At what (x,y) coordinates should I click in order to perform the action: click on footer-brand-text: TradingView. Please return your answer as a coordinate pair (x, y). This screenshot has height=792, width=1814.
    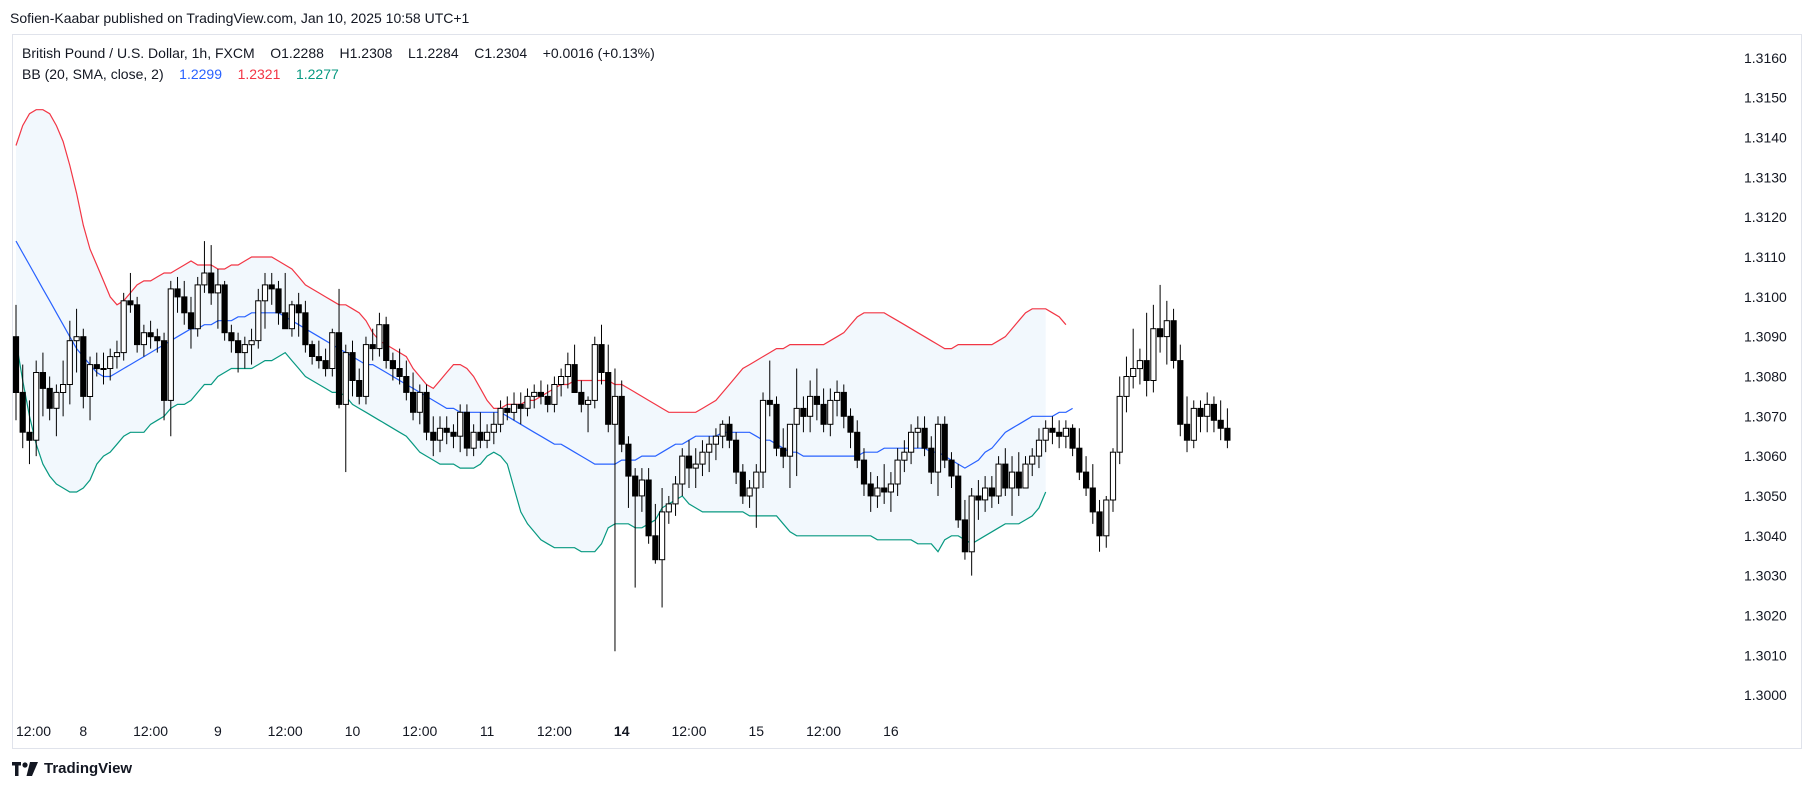
    Looking at the image, I should click on (88, 768).